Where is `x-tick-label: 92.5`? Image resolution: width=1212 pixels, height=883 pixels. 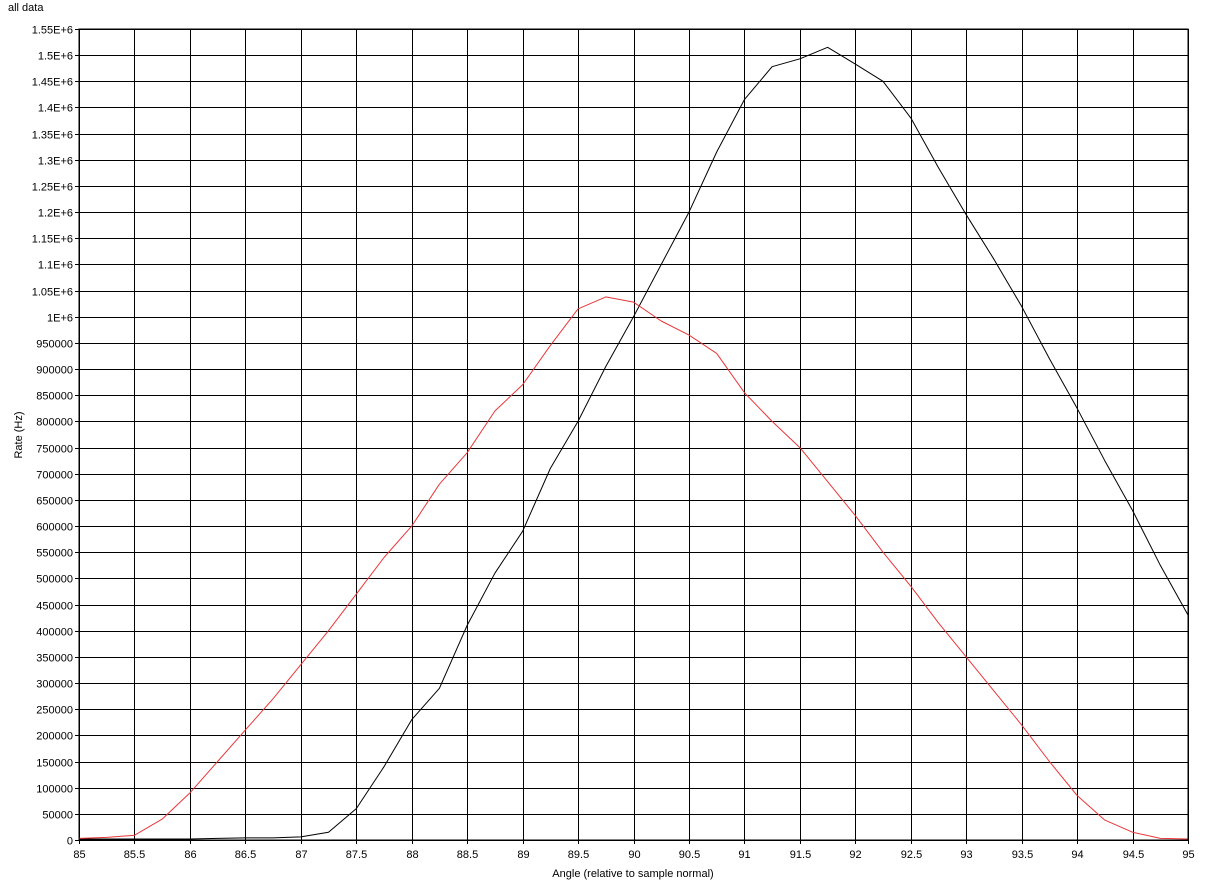 x-tick-label: 92.5 is located at coordinates (911, 855).